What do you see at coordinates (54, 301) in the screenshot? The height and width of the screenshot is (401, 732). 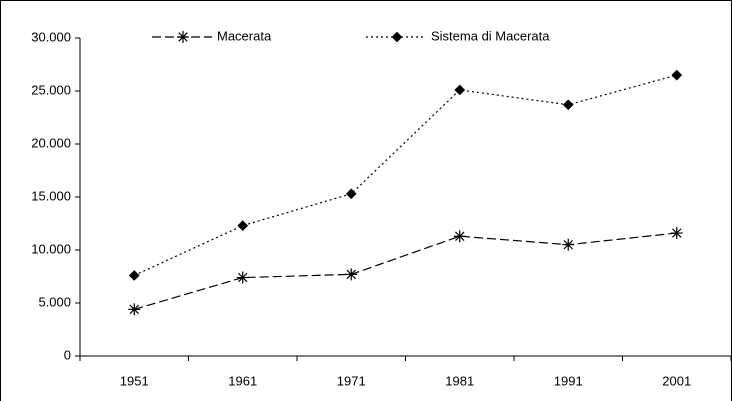 I see `y-tick-label: 5.000` at bounding box center [54, 301].